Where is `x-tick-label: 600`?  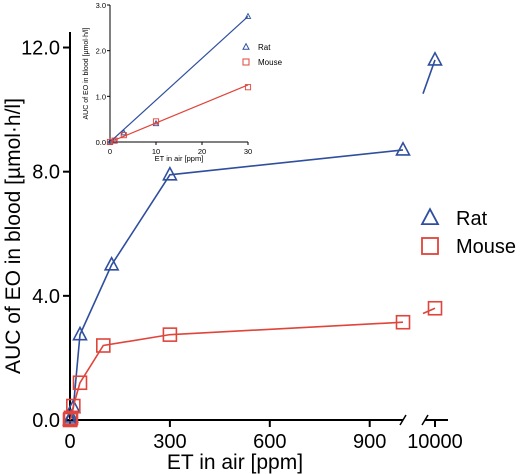 x-tick-label: 600 is located at coordinates (269, 442).